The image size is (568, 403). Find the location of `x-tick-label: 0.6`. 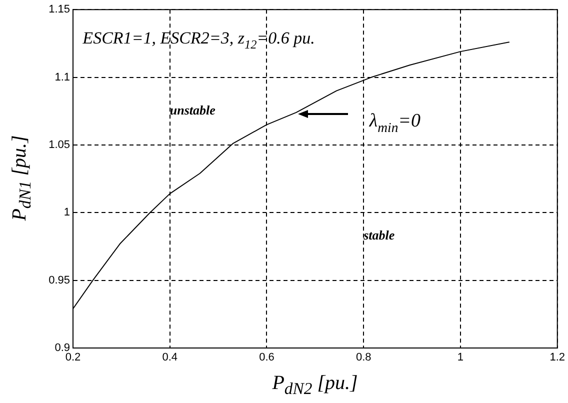

x-tick-label: 0.6 is located at coordinates (266, 358).